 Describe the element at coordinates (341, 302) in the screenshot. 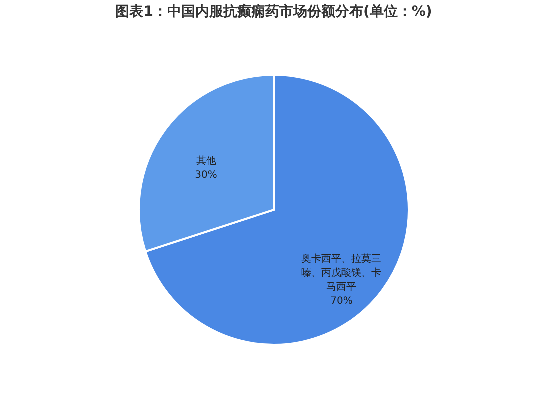

I see `data-label: 70%` at that location.